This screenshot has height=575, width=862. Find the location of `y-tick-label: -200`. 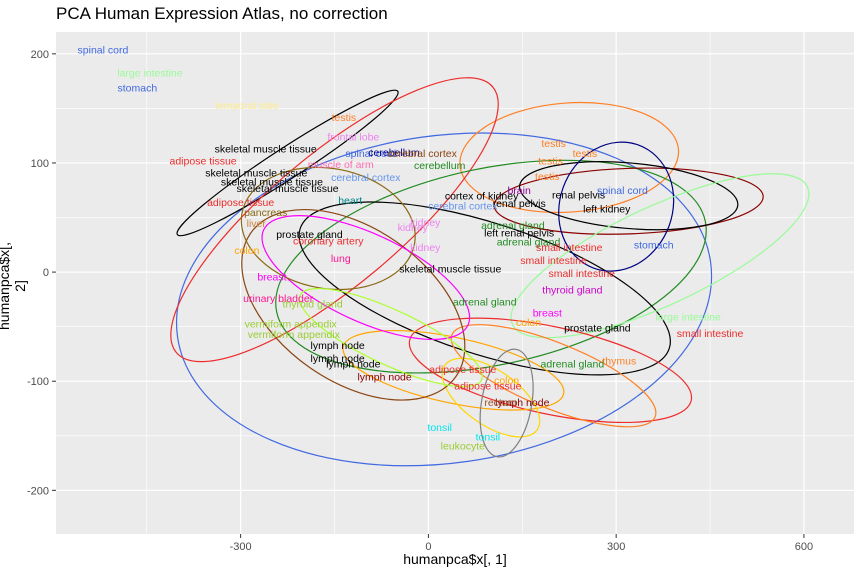

y-tick-label: -200 is located at coordinates (38, 491).